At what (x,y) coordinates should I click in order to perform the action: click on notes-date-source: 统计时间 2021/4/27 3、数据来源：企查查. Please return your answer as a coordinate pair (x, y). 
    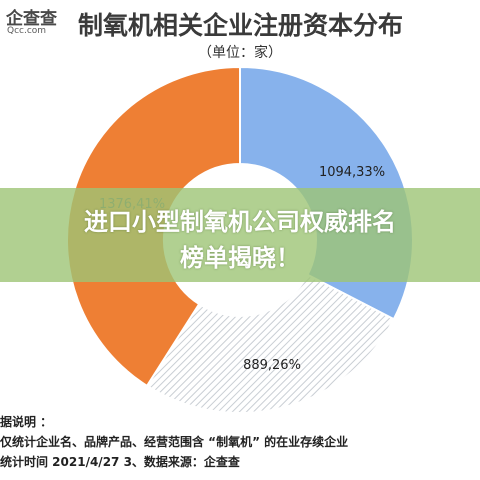
    Looking at the image, I should click on (120, 462).